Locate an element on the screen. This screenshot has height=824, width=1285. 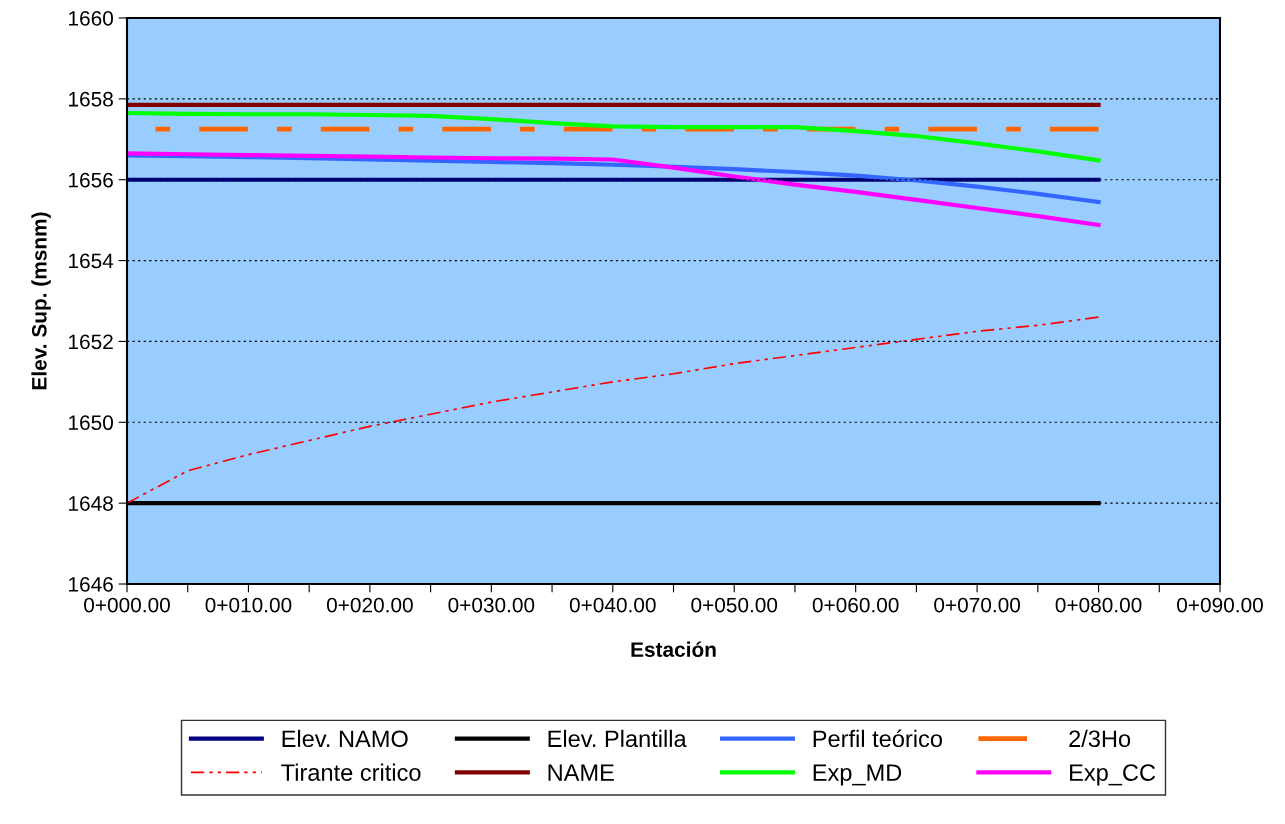
legend-label: Elev. NAMO is located at coordinates (345, 738).